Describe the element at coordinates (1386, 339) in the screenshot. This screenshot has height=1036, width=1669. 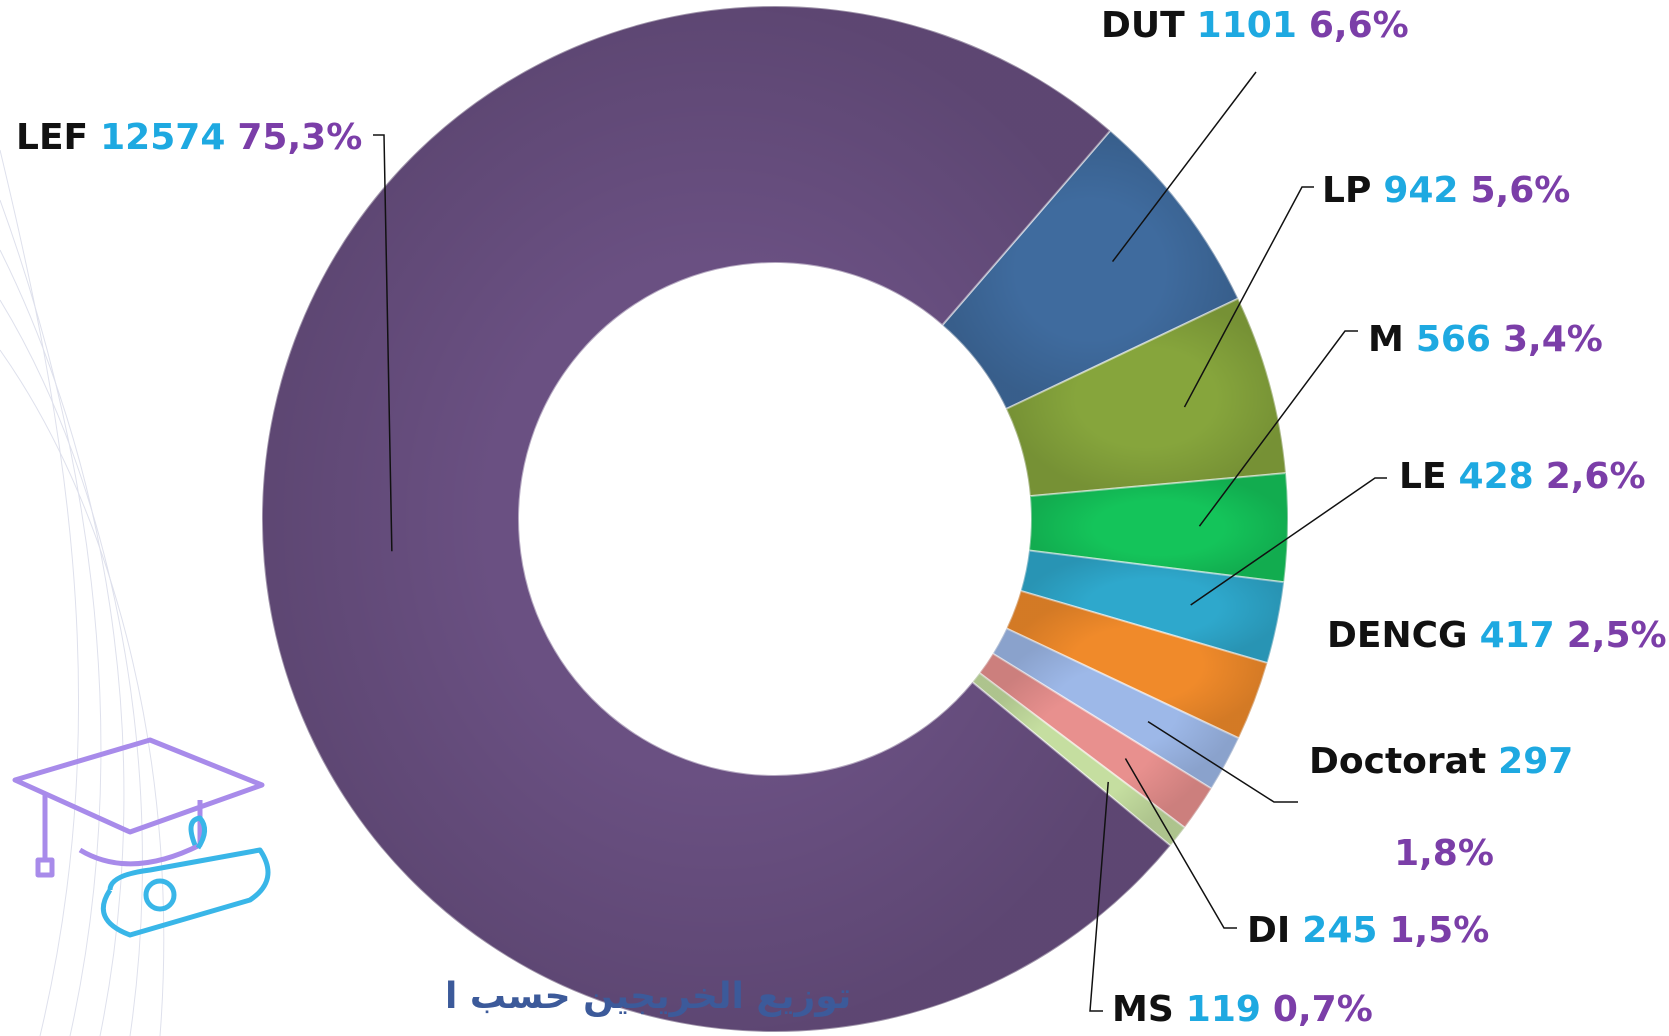
I see `category-label: M` at that location.